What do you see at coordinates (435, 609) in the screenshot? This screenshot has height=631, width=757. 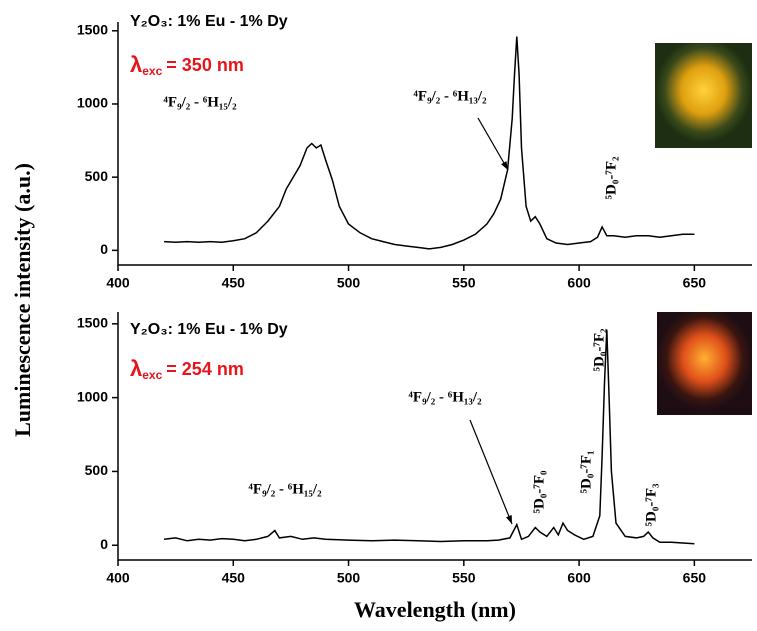 I see `x-axis-label: Wavelength (nm)` at bounding box center [435, 609].